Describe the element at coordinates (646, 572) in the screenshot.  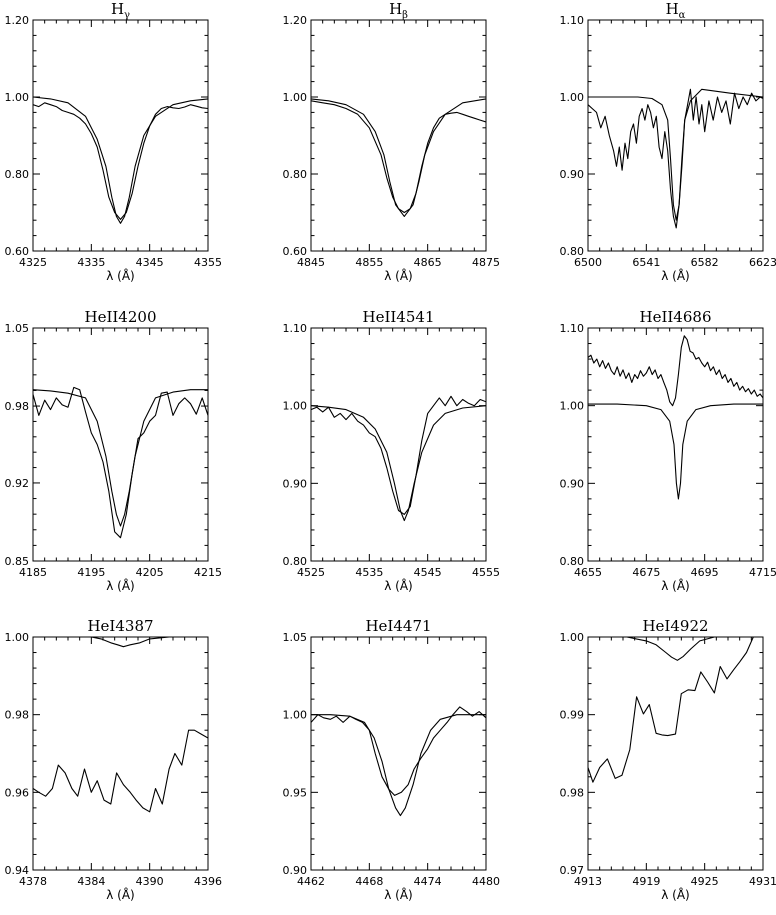
I see `x-tick-label: 4675` at that location.